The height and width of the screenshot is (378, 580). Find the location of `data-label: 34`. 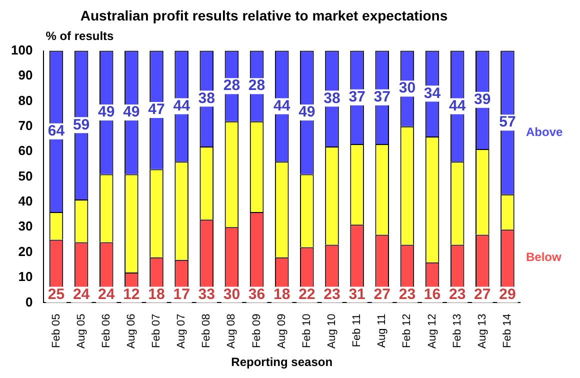

data-label: 34 is located at coordinates (433, 93).